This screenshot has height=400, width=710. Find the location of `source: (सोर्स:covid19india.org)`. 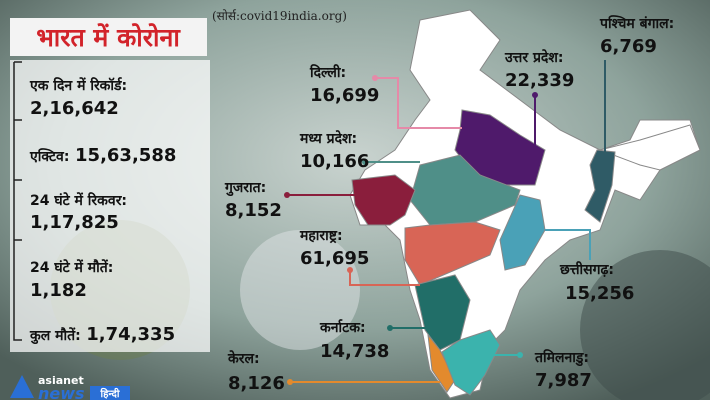

source: (सोर्स:covid19india.org) is located at coordinates (279, 16).